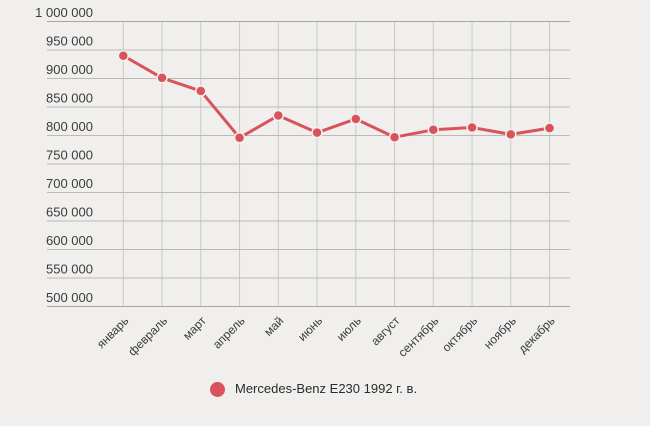 This screenshot has width=650, height=426. What do you see at coordinates (69, 126) in the screenshot?
I see `y-axis-tick-label: 800 000` at bounding box center [69, 126].